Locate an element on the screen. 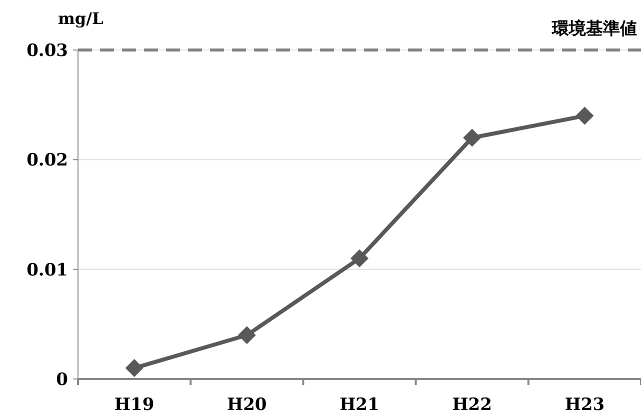 The image size is (641, 417). y-tick-label: 0.03 is located at coordinates (47, 51).